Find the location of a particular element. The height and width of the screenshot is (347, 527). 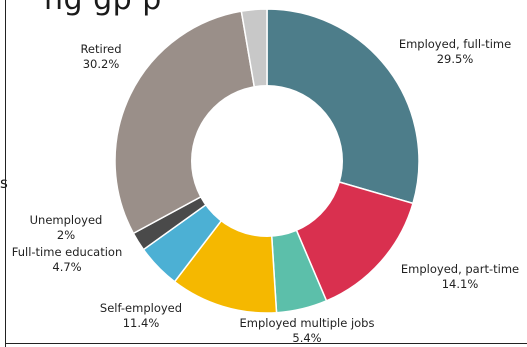

frame-border-bottom is located at coordinates (266, 343).